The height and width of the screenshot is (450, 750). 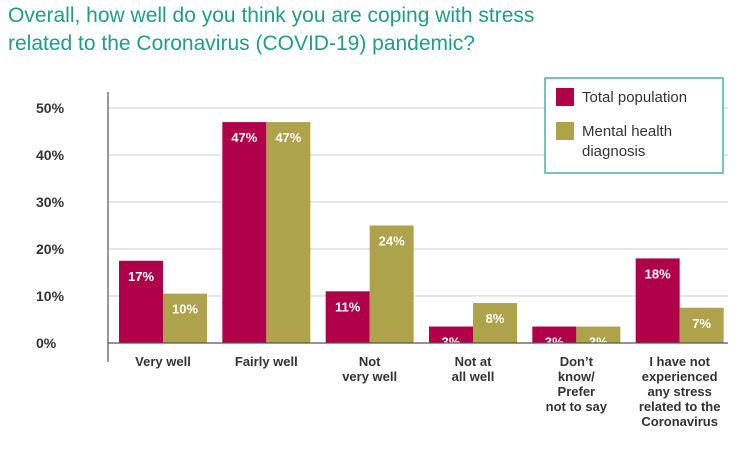 What do you see at coordinates (46, 343) in the screenshot?
I see `y-tick-label: 0%` at bounding box center [46, 343].